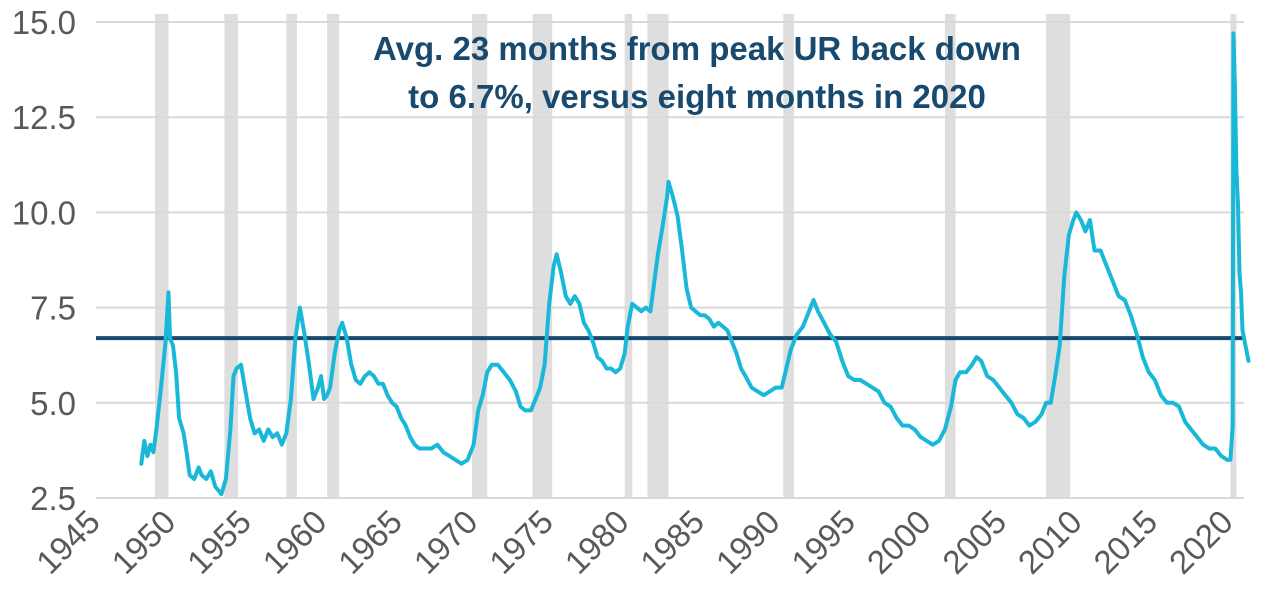  Describe the element at coordinates (370, 542) in the screenshot. I see `x-tick-label: 1965` at that location.